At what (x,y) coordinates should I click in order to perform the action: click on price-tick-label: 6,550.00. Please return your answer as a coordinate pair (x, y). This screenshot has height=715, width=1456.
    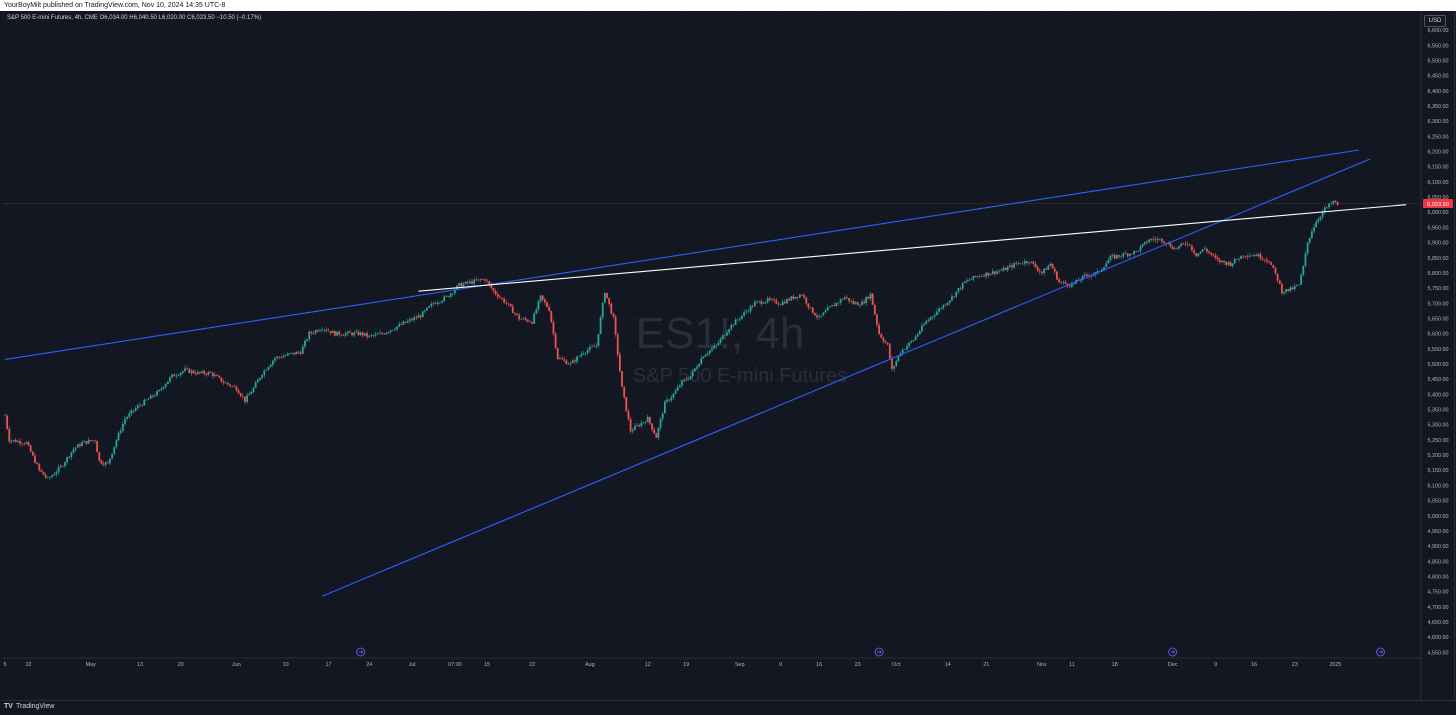
    Looking at the image, I should click on (1438, 46).